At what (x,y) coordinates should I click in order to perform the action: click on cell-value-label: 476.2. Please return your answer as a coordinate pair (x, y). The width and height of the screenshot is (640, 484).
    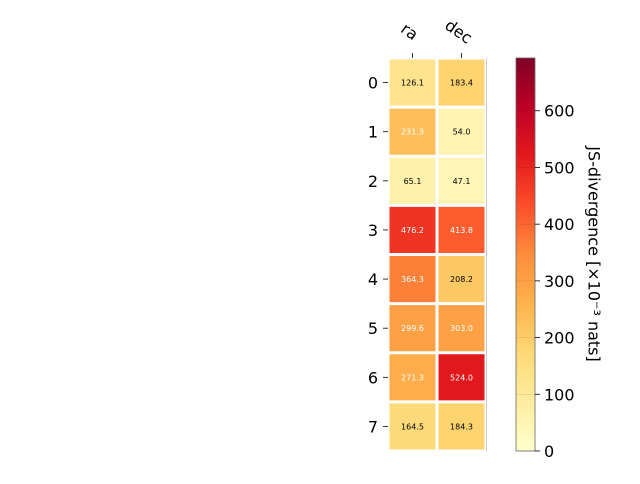
    Looking at the image, I should click on (412, 230).